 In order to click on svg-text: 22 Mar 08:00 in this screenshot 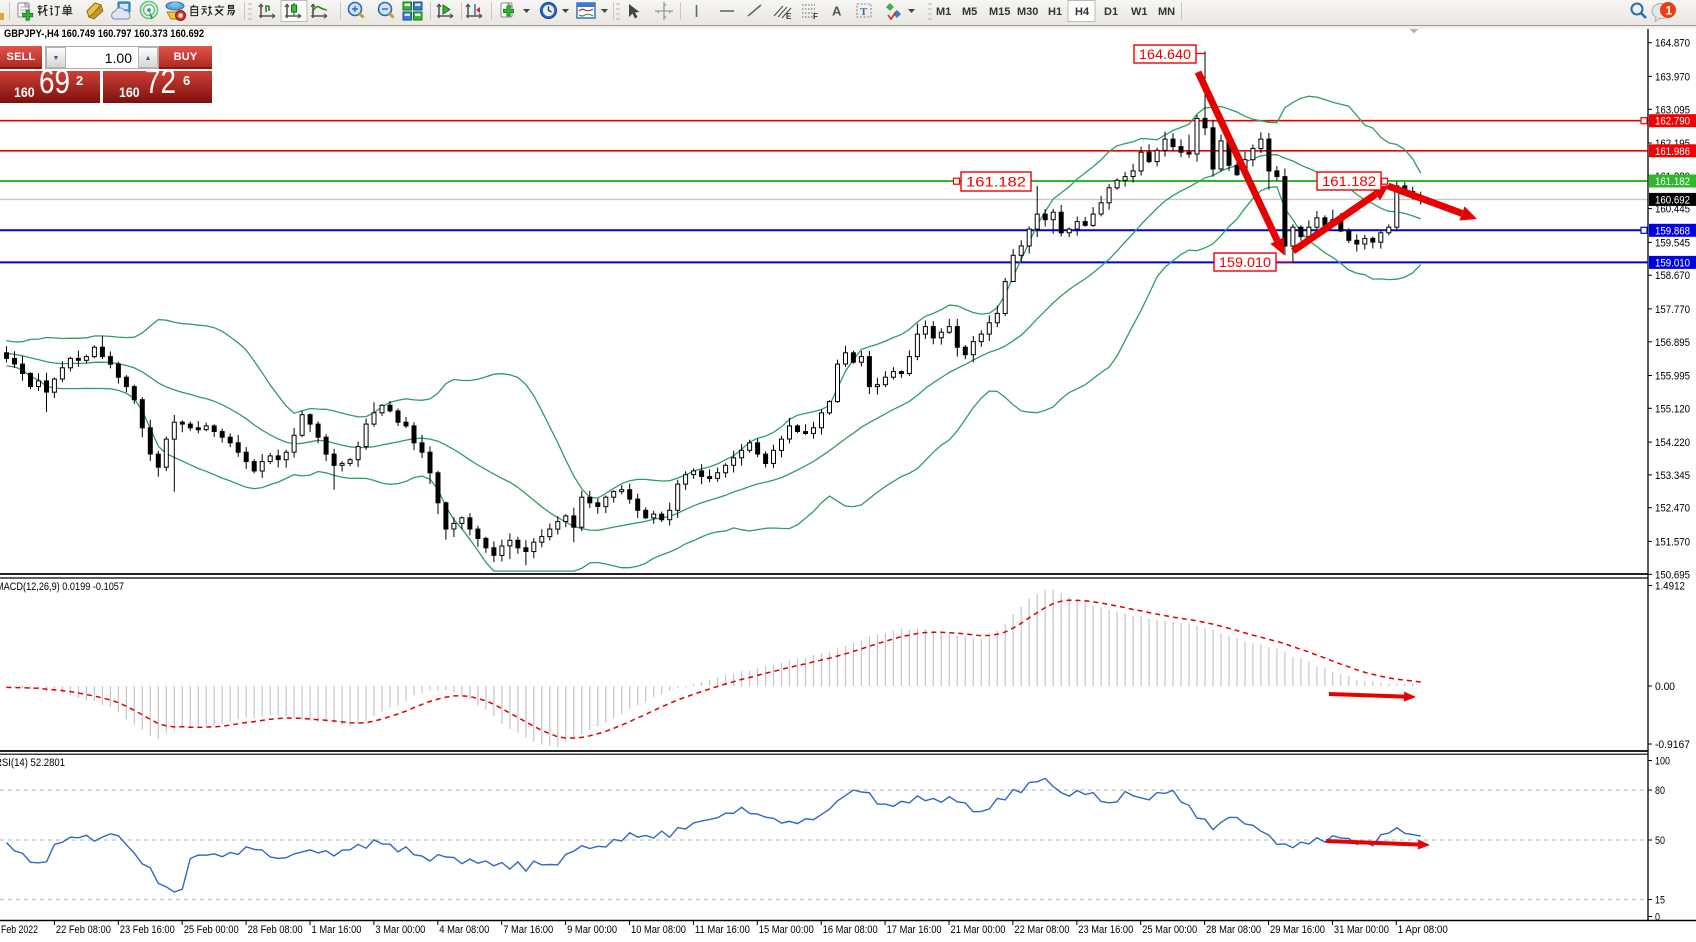, I will do `click(1041, 930)`.